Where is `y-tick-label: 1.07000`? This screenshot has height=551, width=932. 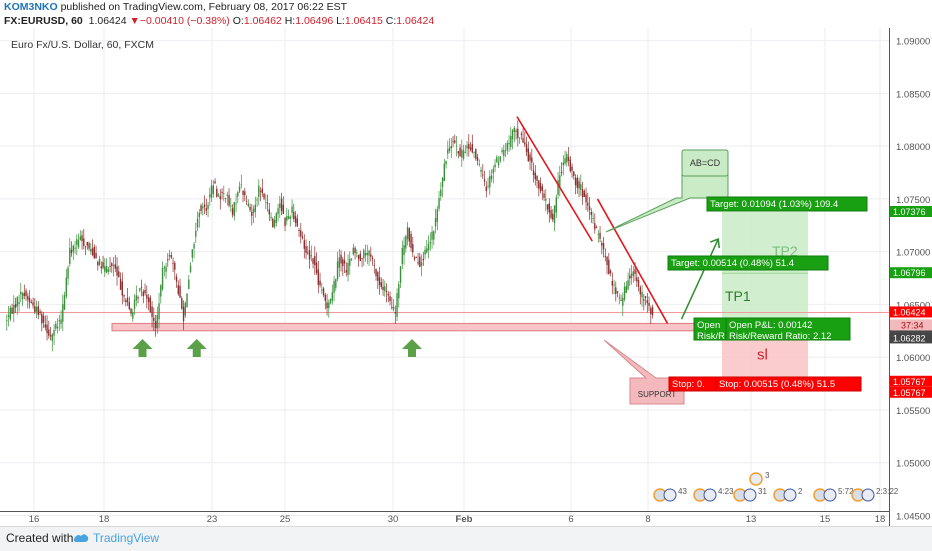 y-tick-label: 1.07000 is located at coordinates (913, 253).